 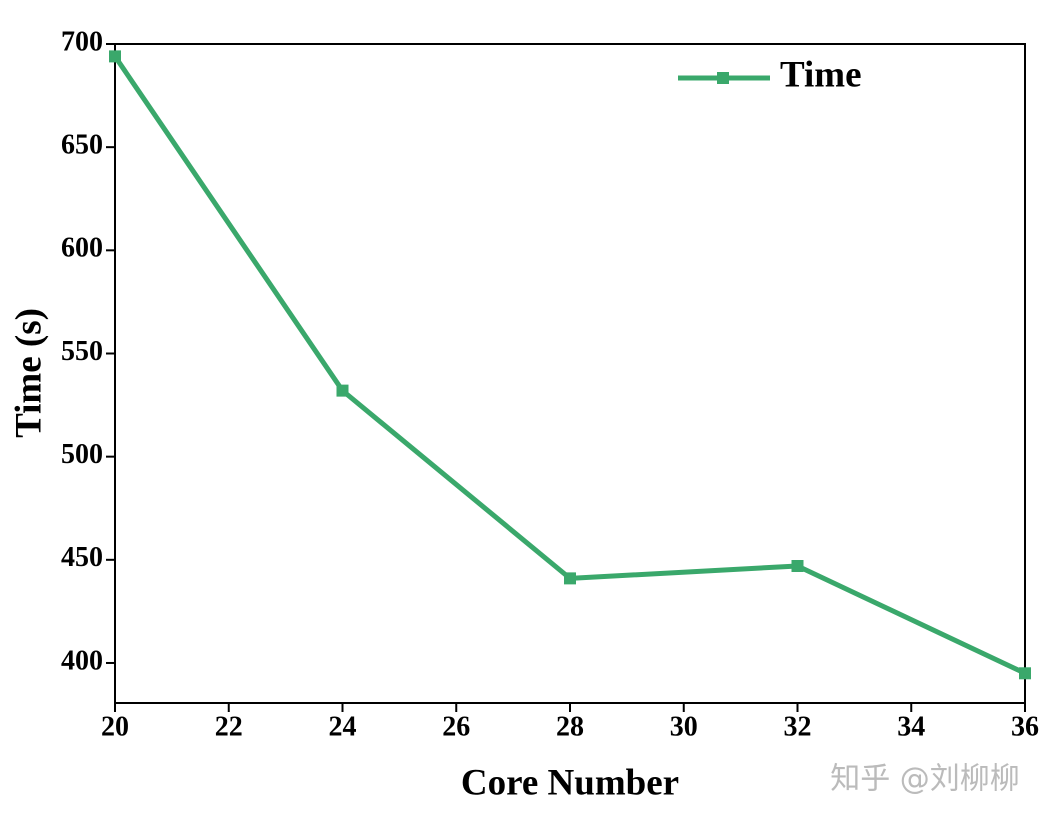 I want to click on x-tick-label: 20, so click(x=115, y=726).